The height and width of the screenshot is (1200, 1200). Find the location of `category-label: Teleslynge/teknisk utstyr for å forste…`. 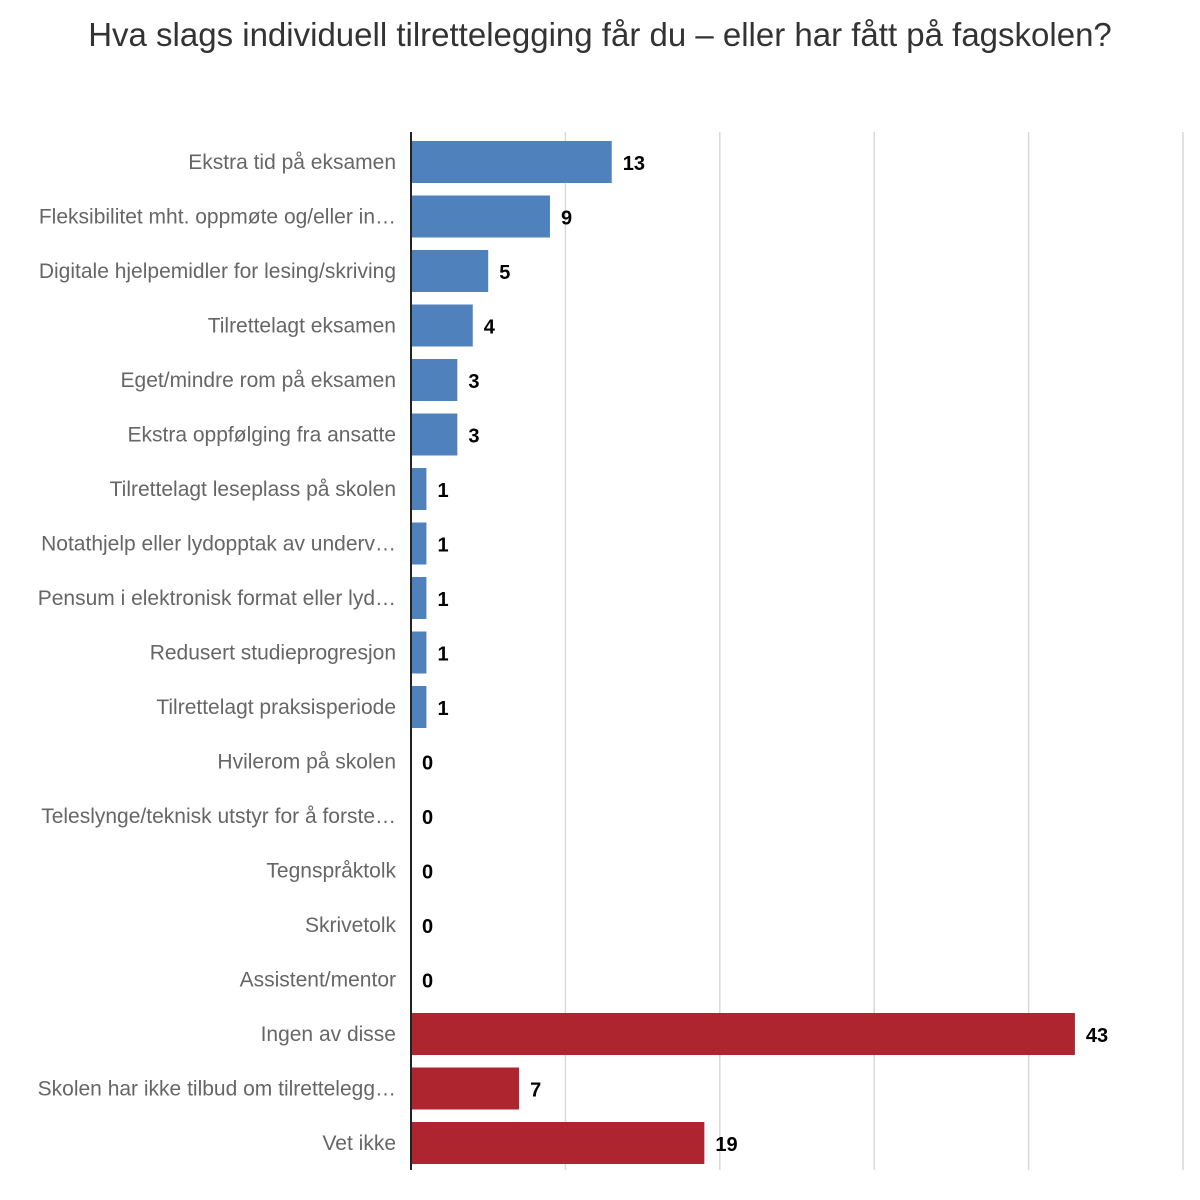

category-label: Teleslynge/teknisk utstyr for å forste… is located at coordinates (218, 816).